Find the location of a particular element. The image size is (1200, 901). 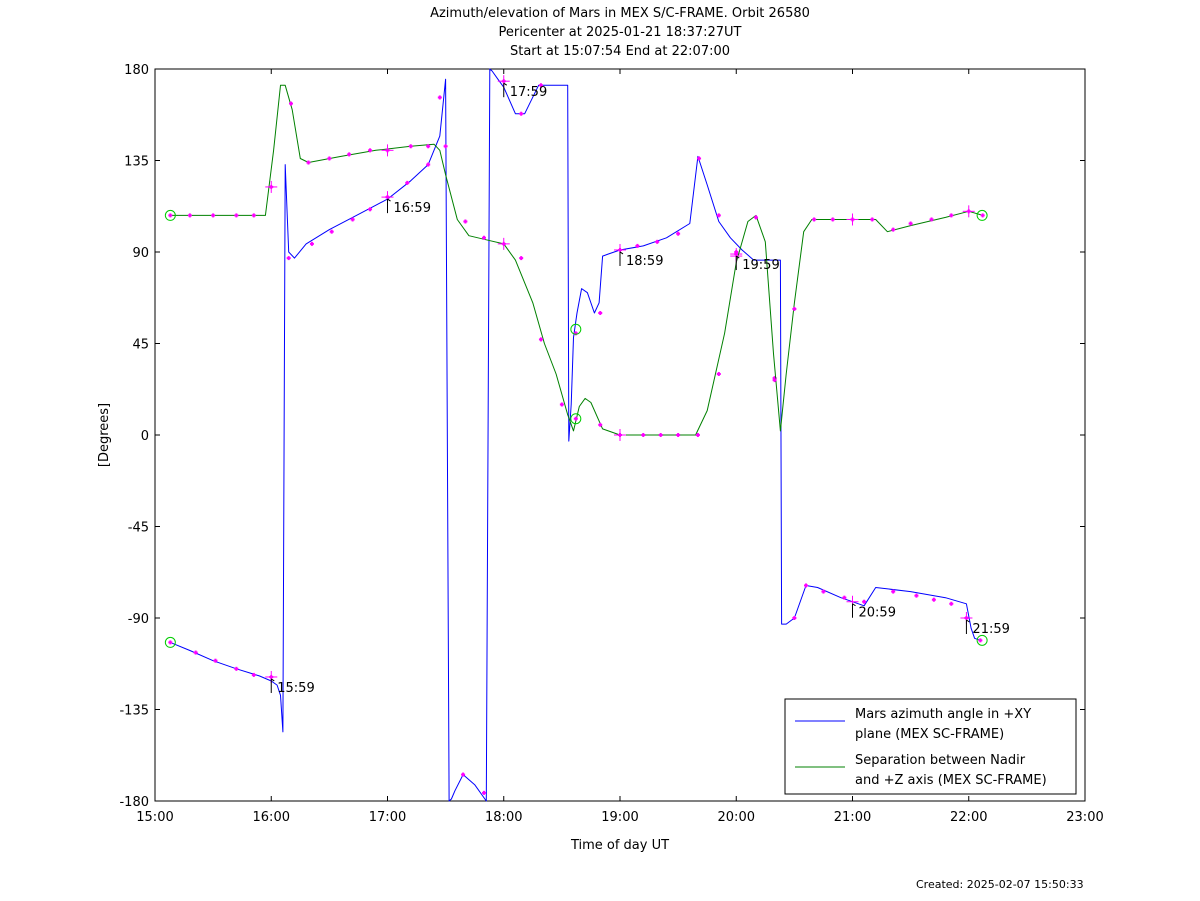

legend-box is located at coordinates (930, 746).